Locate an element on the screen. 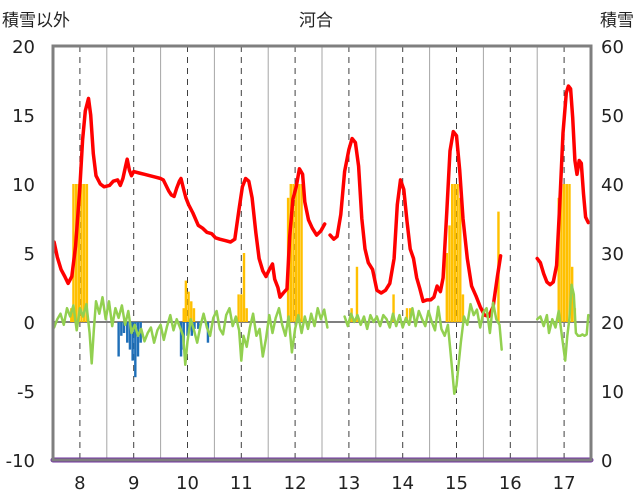 The width and height of the screenshot is (636, 501). x-tick-label: 16 is located at coordinates (510, 483).